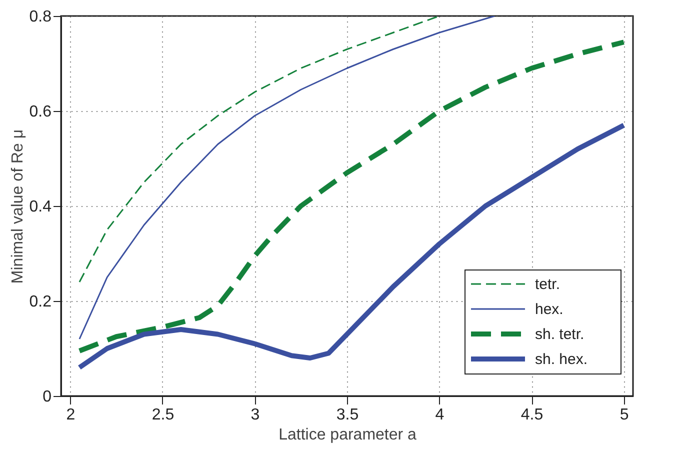 The image size is (673, 452). I want to click on legend-label: hex., so click(549, 309).